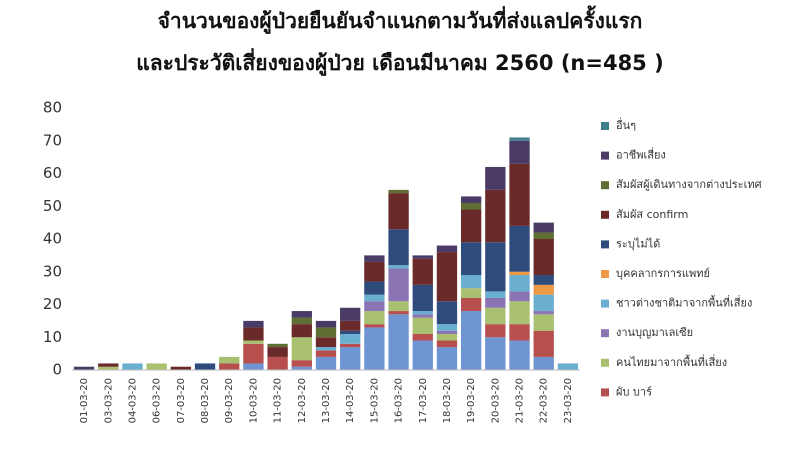 This screenshot has height=450, width=800. What do you see at coordinates (447, 400) in the screenshot?
I see `x-tick-label: 18-03-20` at bounding box center [447, 400].